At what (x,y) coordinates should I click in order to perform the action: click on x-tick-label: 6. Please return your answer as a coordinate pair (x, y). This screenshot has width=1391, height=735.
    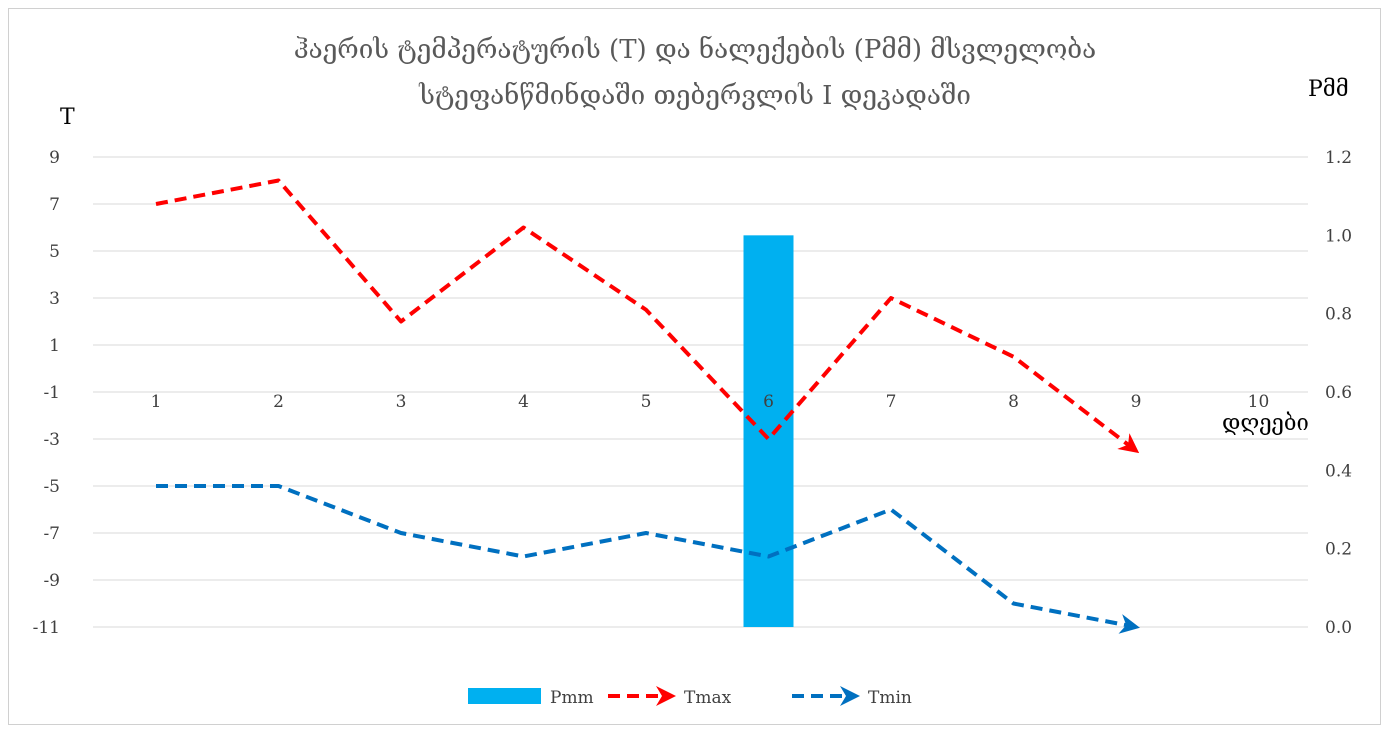
    Looking at the image, I should click on (768, 402).